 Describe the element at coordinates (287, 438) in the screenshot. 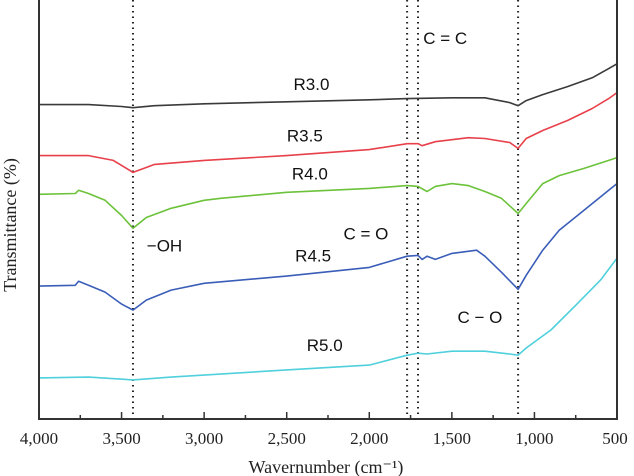

I see `x-tick-label: 2,500` at that location.